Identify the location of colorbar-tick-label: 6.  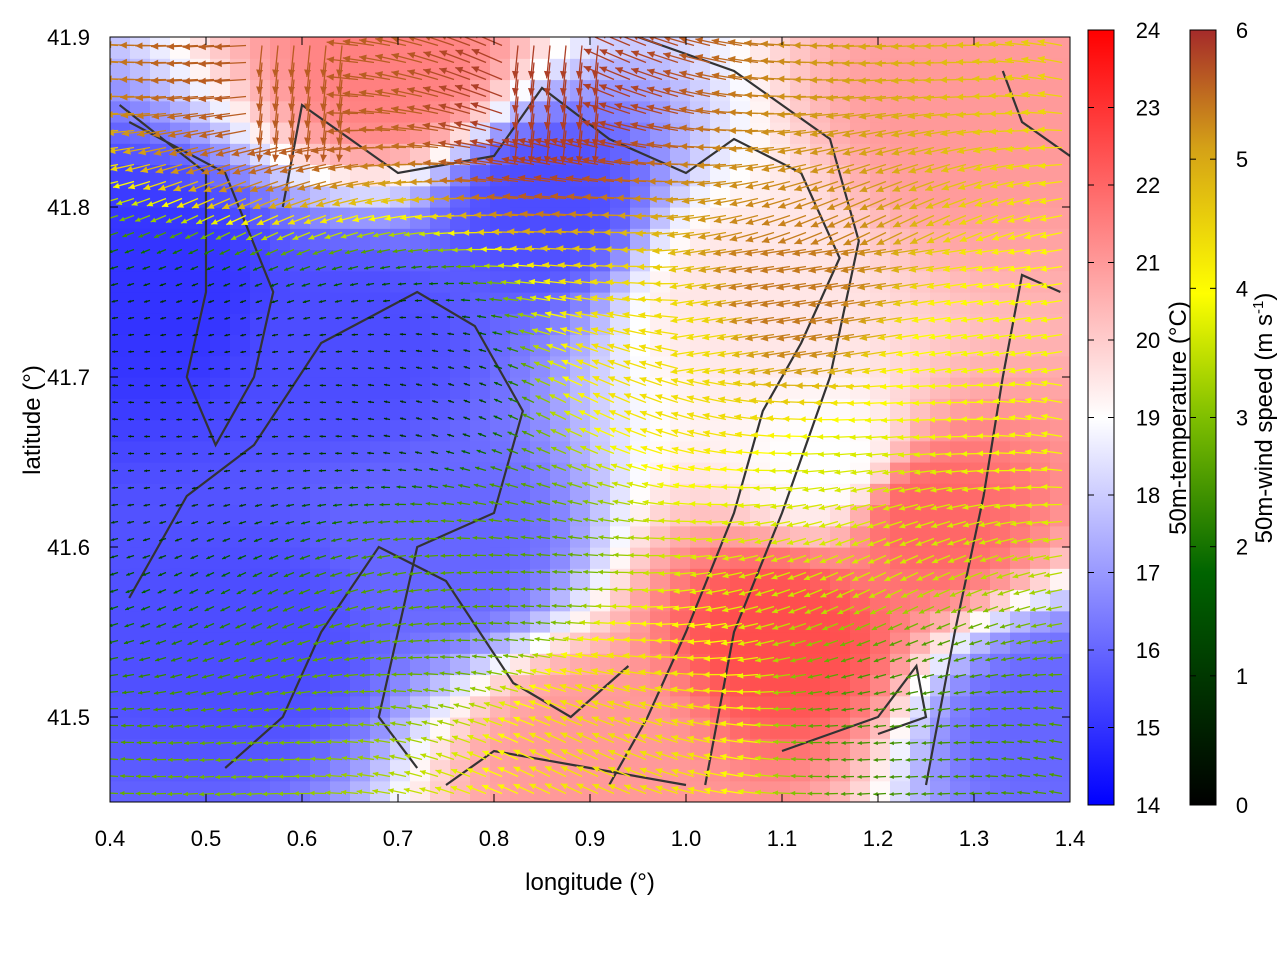
(1242, 30).